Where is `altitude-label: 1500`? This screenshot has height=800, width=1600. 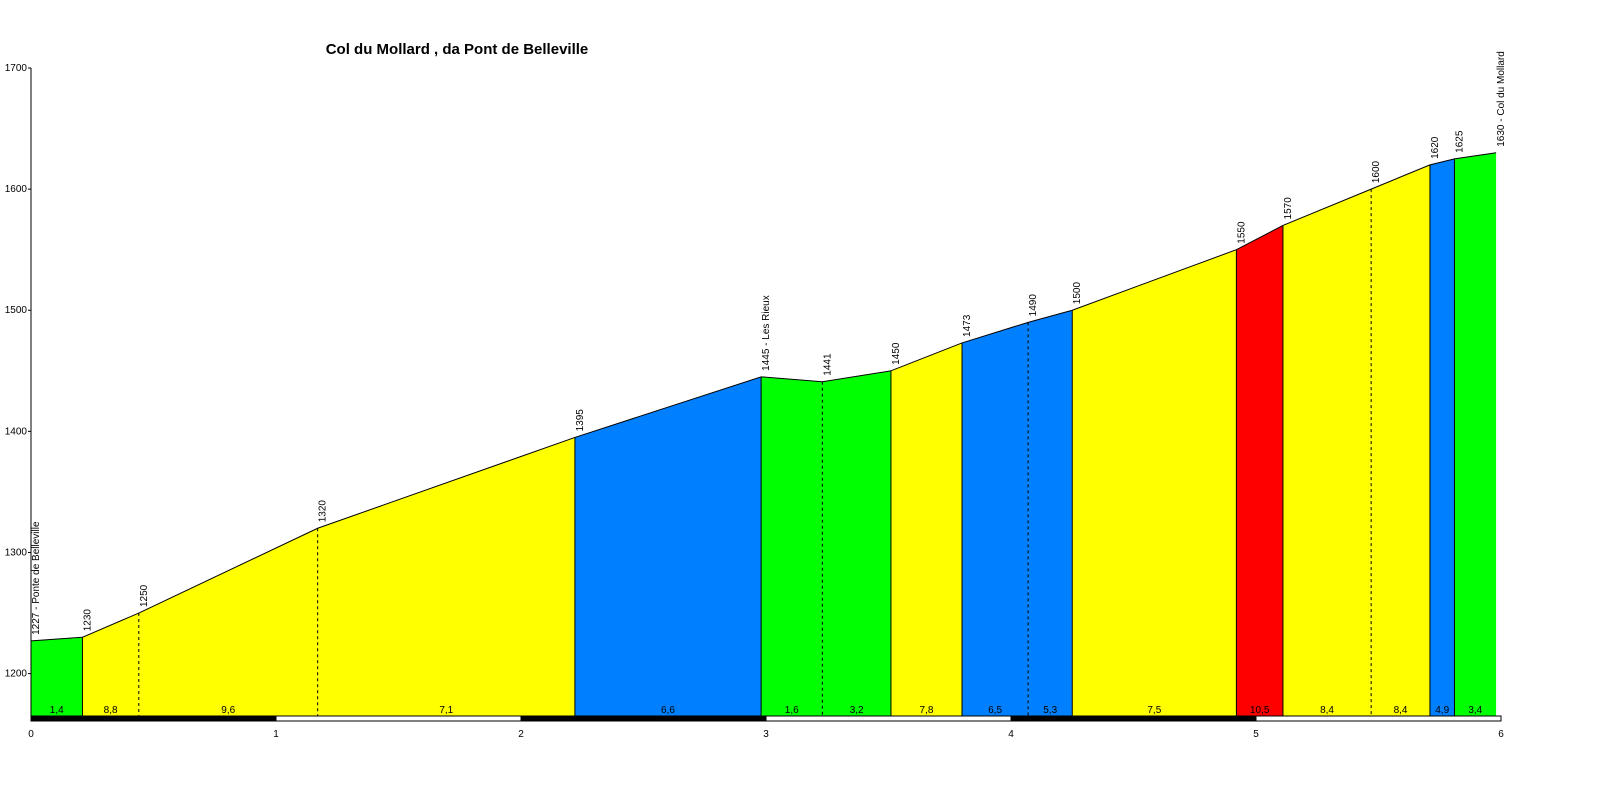 altitude-label: 1500 is located at coordinates (1077, 293).